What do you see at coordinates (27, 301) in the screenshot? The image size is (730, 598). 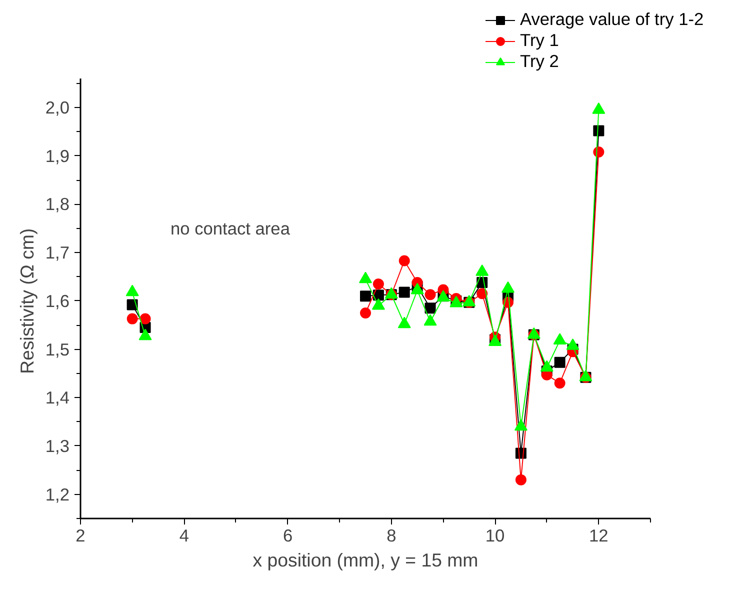 I see `y-axis-title: Resistivity (Ω cm)` at bounding box center [27, 301].